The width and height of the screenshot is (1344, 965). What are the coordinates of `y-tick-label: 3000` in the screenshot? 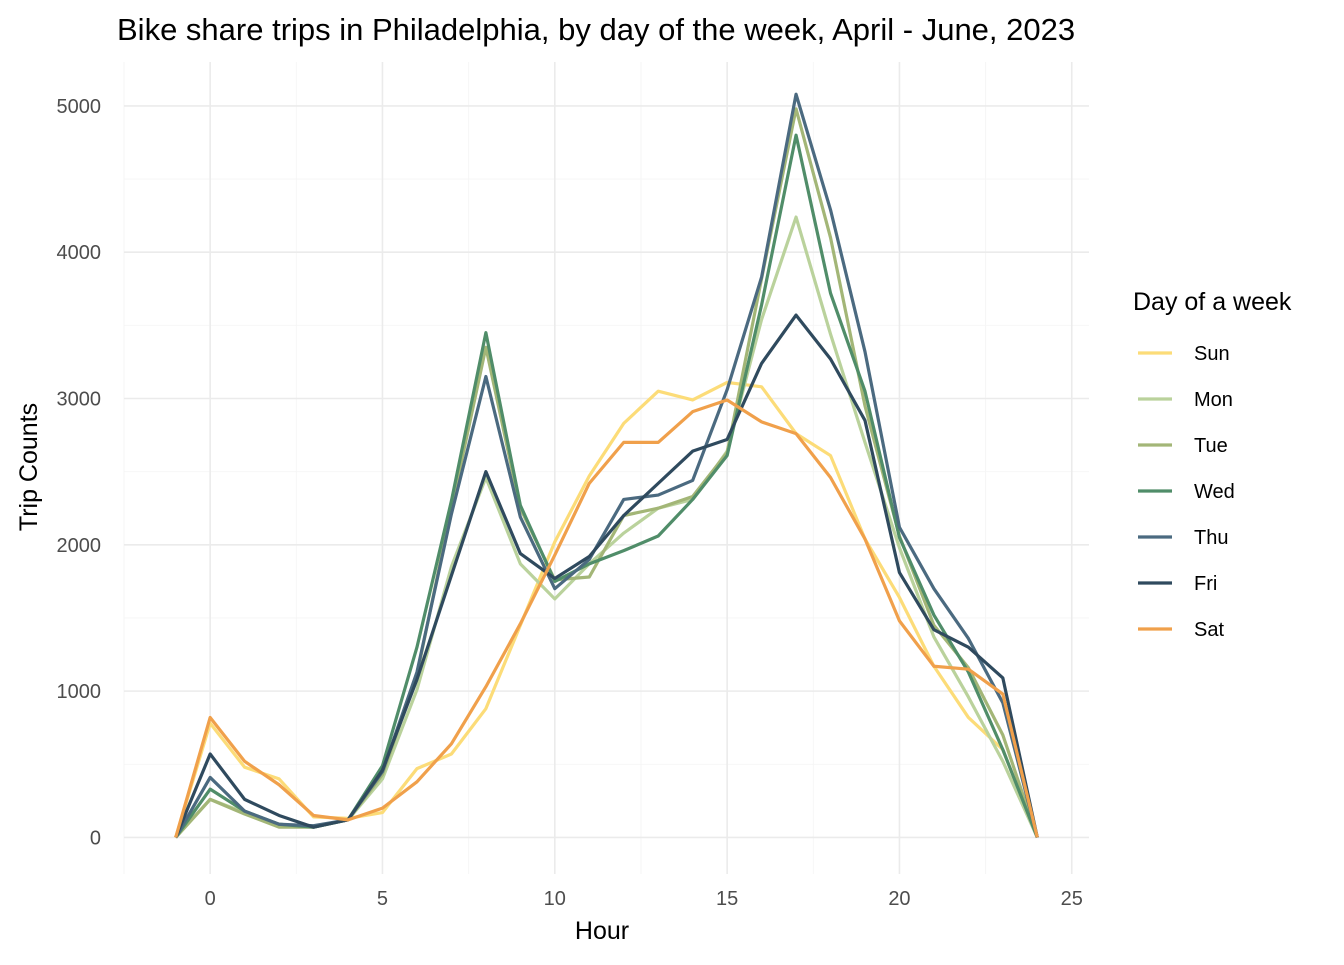 It's located at (79, 400).